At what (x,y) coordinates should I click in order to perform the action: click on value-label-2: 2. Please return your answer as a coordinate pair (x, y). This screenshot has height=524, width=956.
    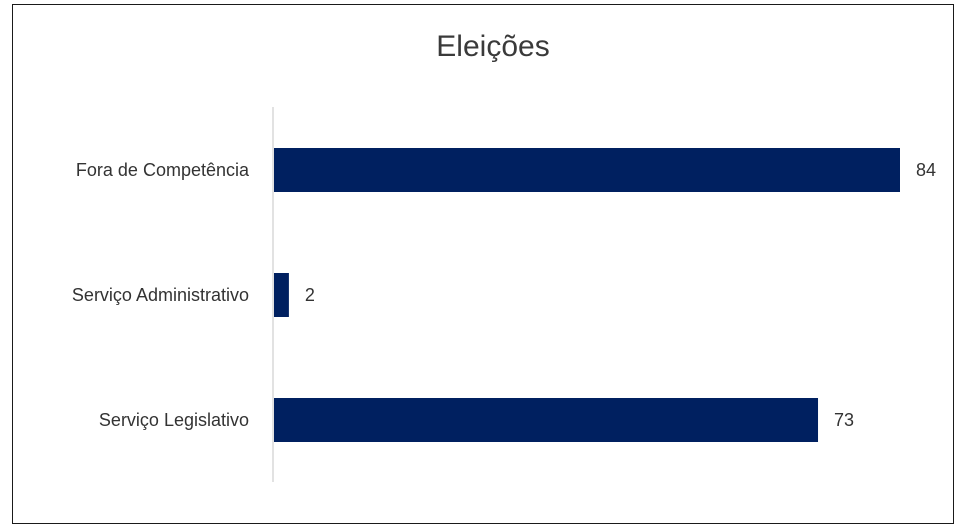
    Looking at the image, I should click on (310, 295).